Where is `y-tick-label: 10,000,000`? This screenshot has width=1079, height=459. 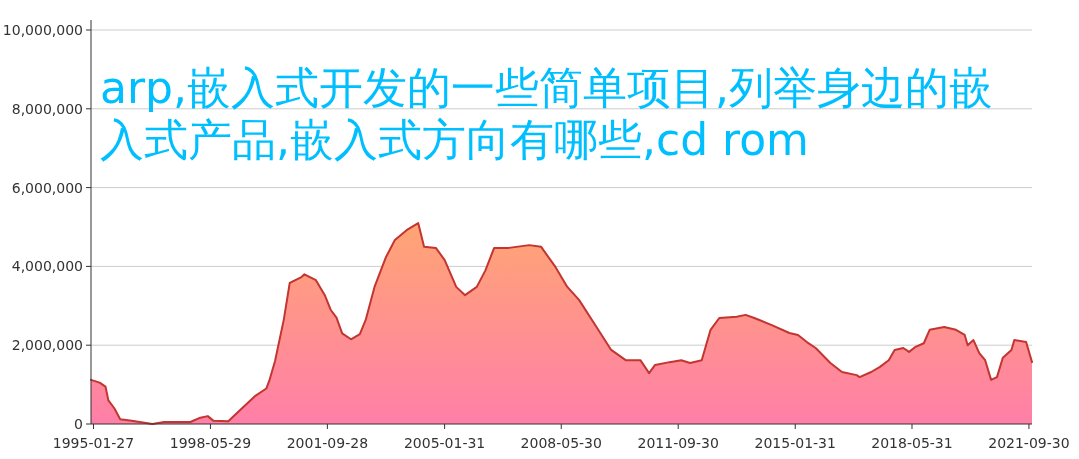 y-tick-label: 10,000,000 is located at coordinates (42, 30).